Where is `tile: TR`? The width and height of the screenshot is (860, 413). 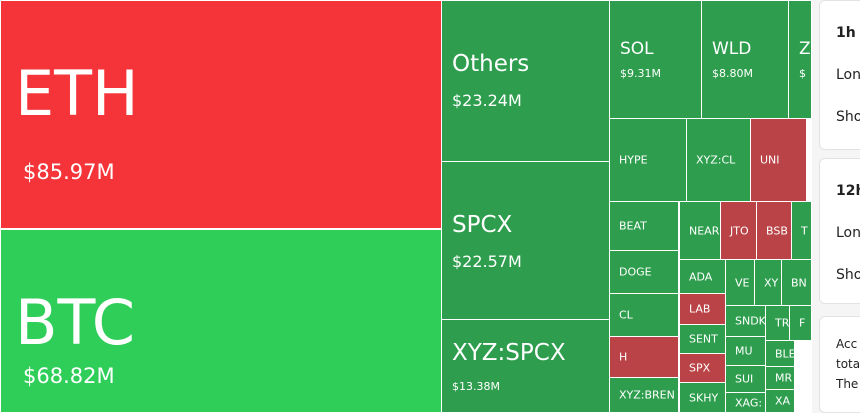 tile: TR is located at coordinates (777, 323).